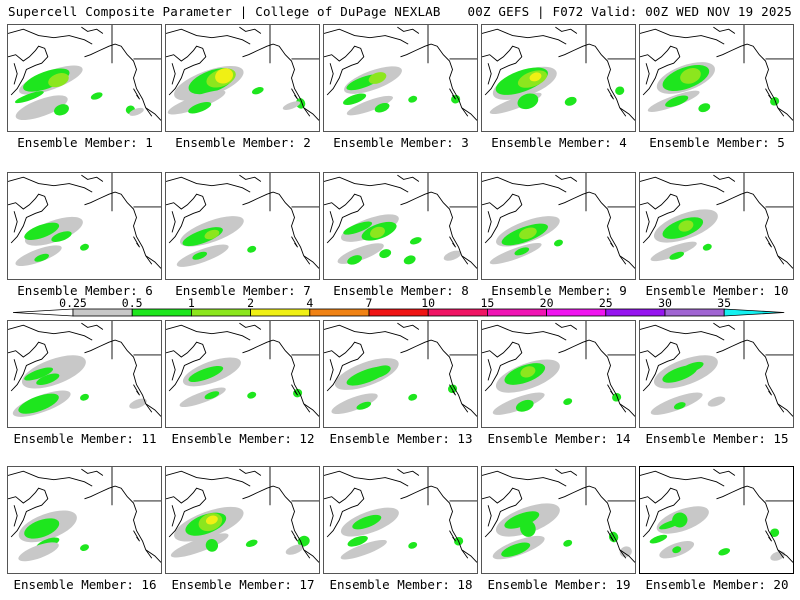 Image resolution: width=800 pixels, height=600 pixels. Describe the element at coordinates (398, 312) in the screenshot. I see `colorbar-graphic` at that location.